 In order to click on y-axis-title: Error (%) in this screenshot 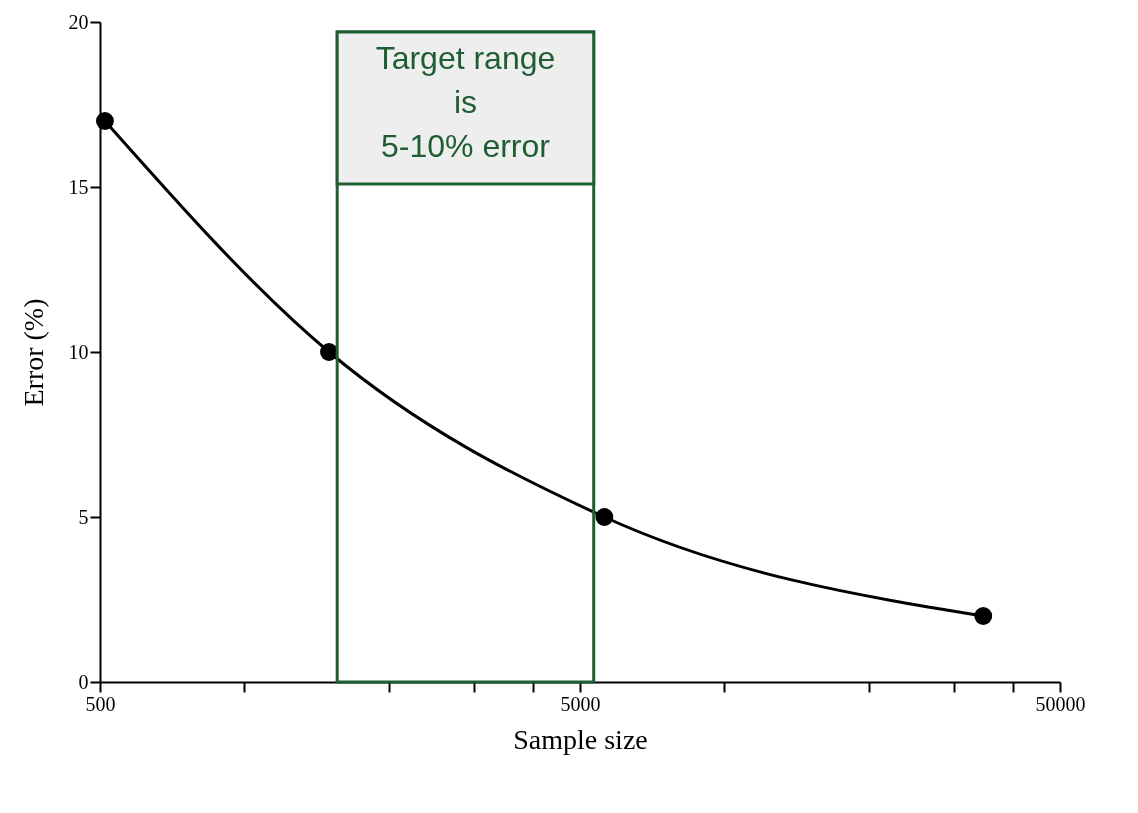, I will do `click(33, 352)`.